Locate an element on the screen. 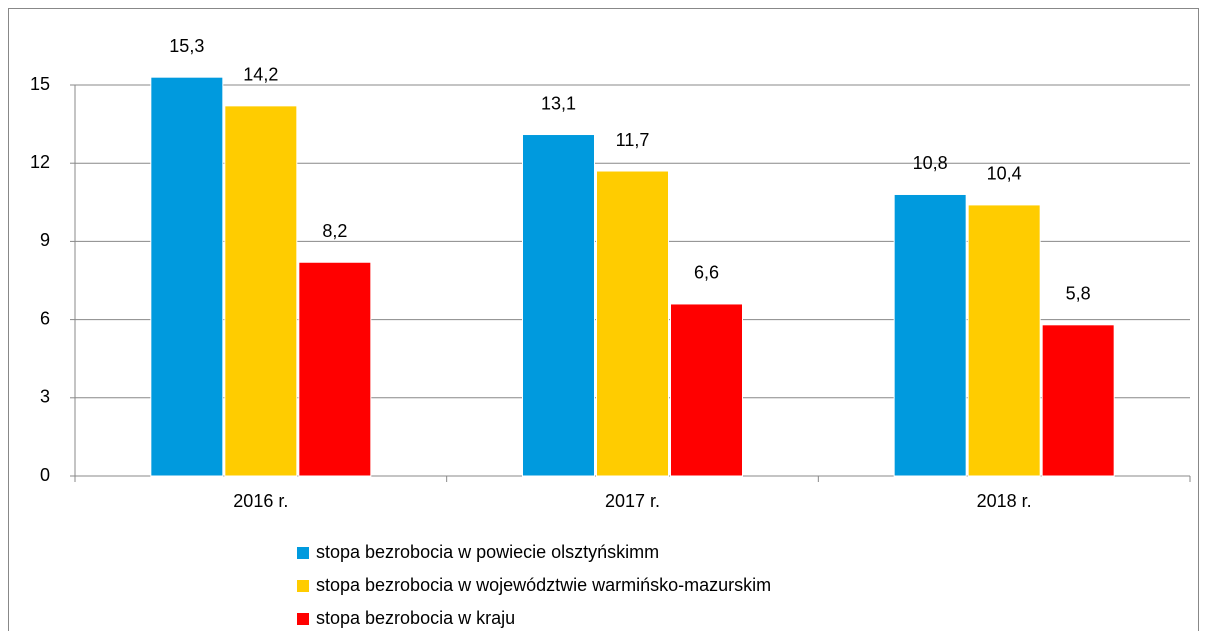  y-tick-label: 12 is located at coordinates (40, 162).